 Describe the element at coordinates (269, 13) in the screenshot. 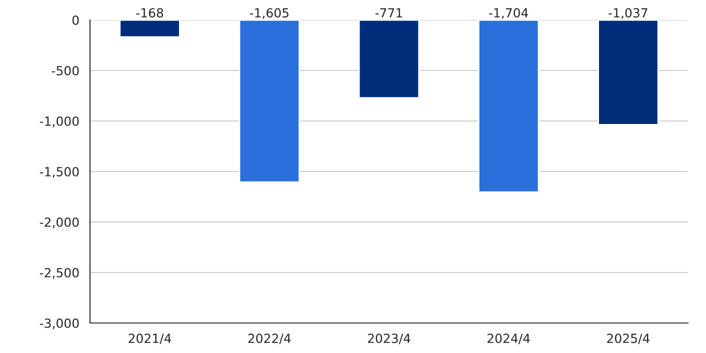

I see `data-label: -1,605` at that location.